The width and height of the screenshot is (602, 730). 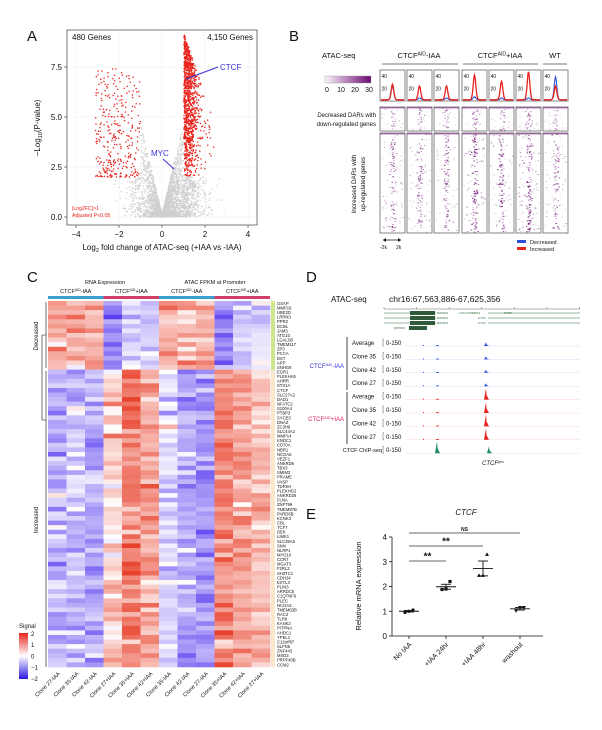 What do you see at coordinates (363, 184) in the screenshot?
I see `increased-dars-label-2: up-regulated genes` at bounding box center [363, 184].